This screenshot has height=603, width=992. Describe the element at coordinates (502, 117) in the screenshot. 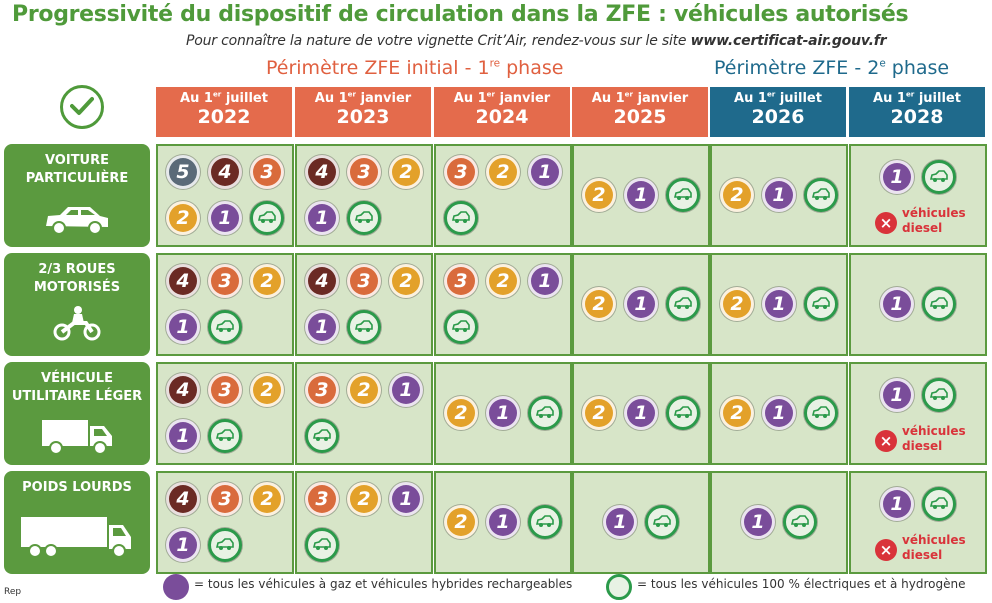

I see `column-year: 2024` at that location.